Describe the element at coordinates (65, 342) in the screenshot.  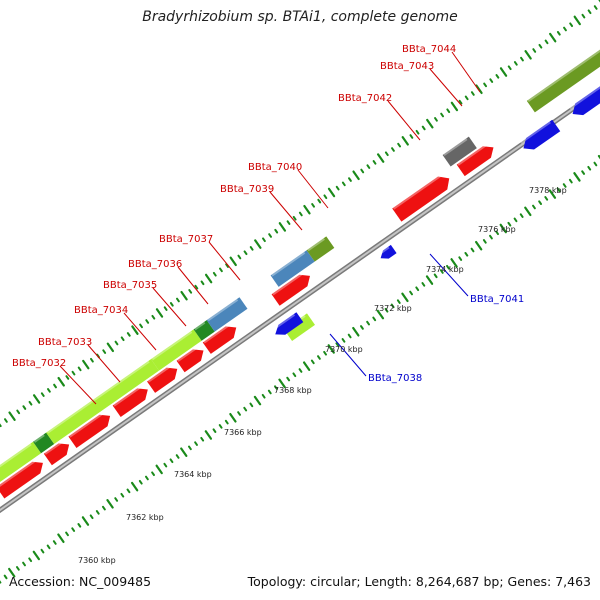
I see `gene-label: BBta_7033` at that location.